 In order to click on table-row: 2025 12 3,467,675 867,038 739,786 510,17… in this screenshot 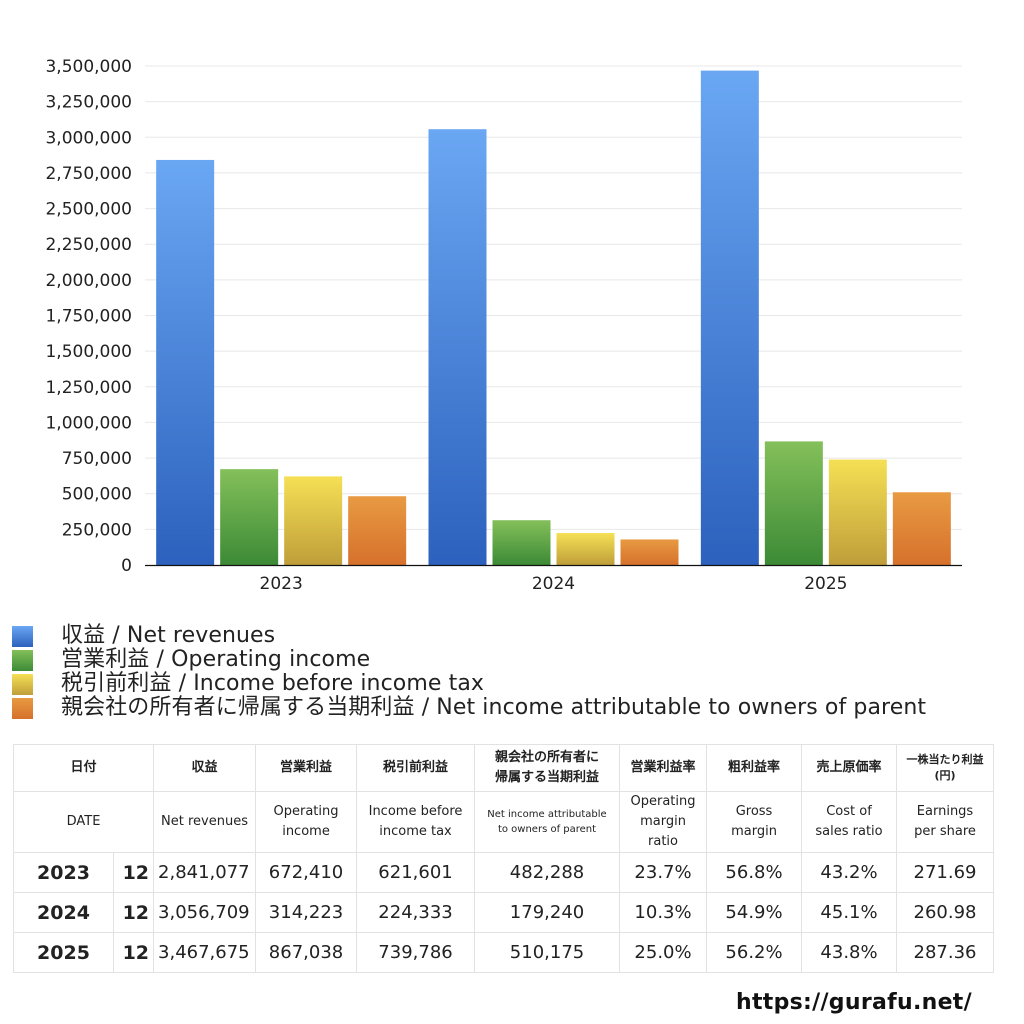, I will do `click(504, 952)`.